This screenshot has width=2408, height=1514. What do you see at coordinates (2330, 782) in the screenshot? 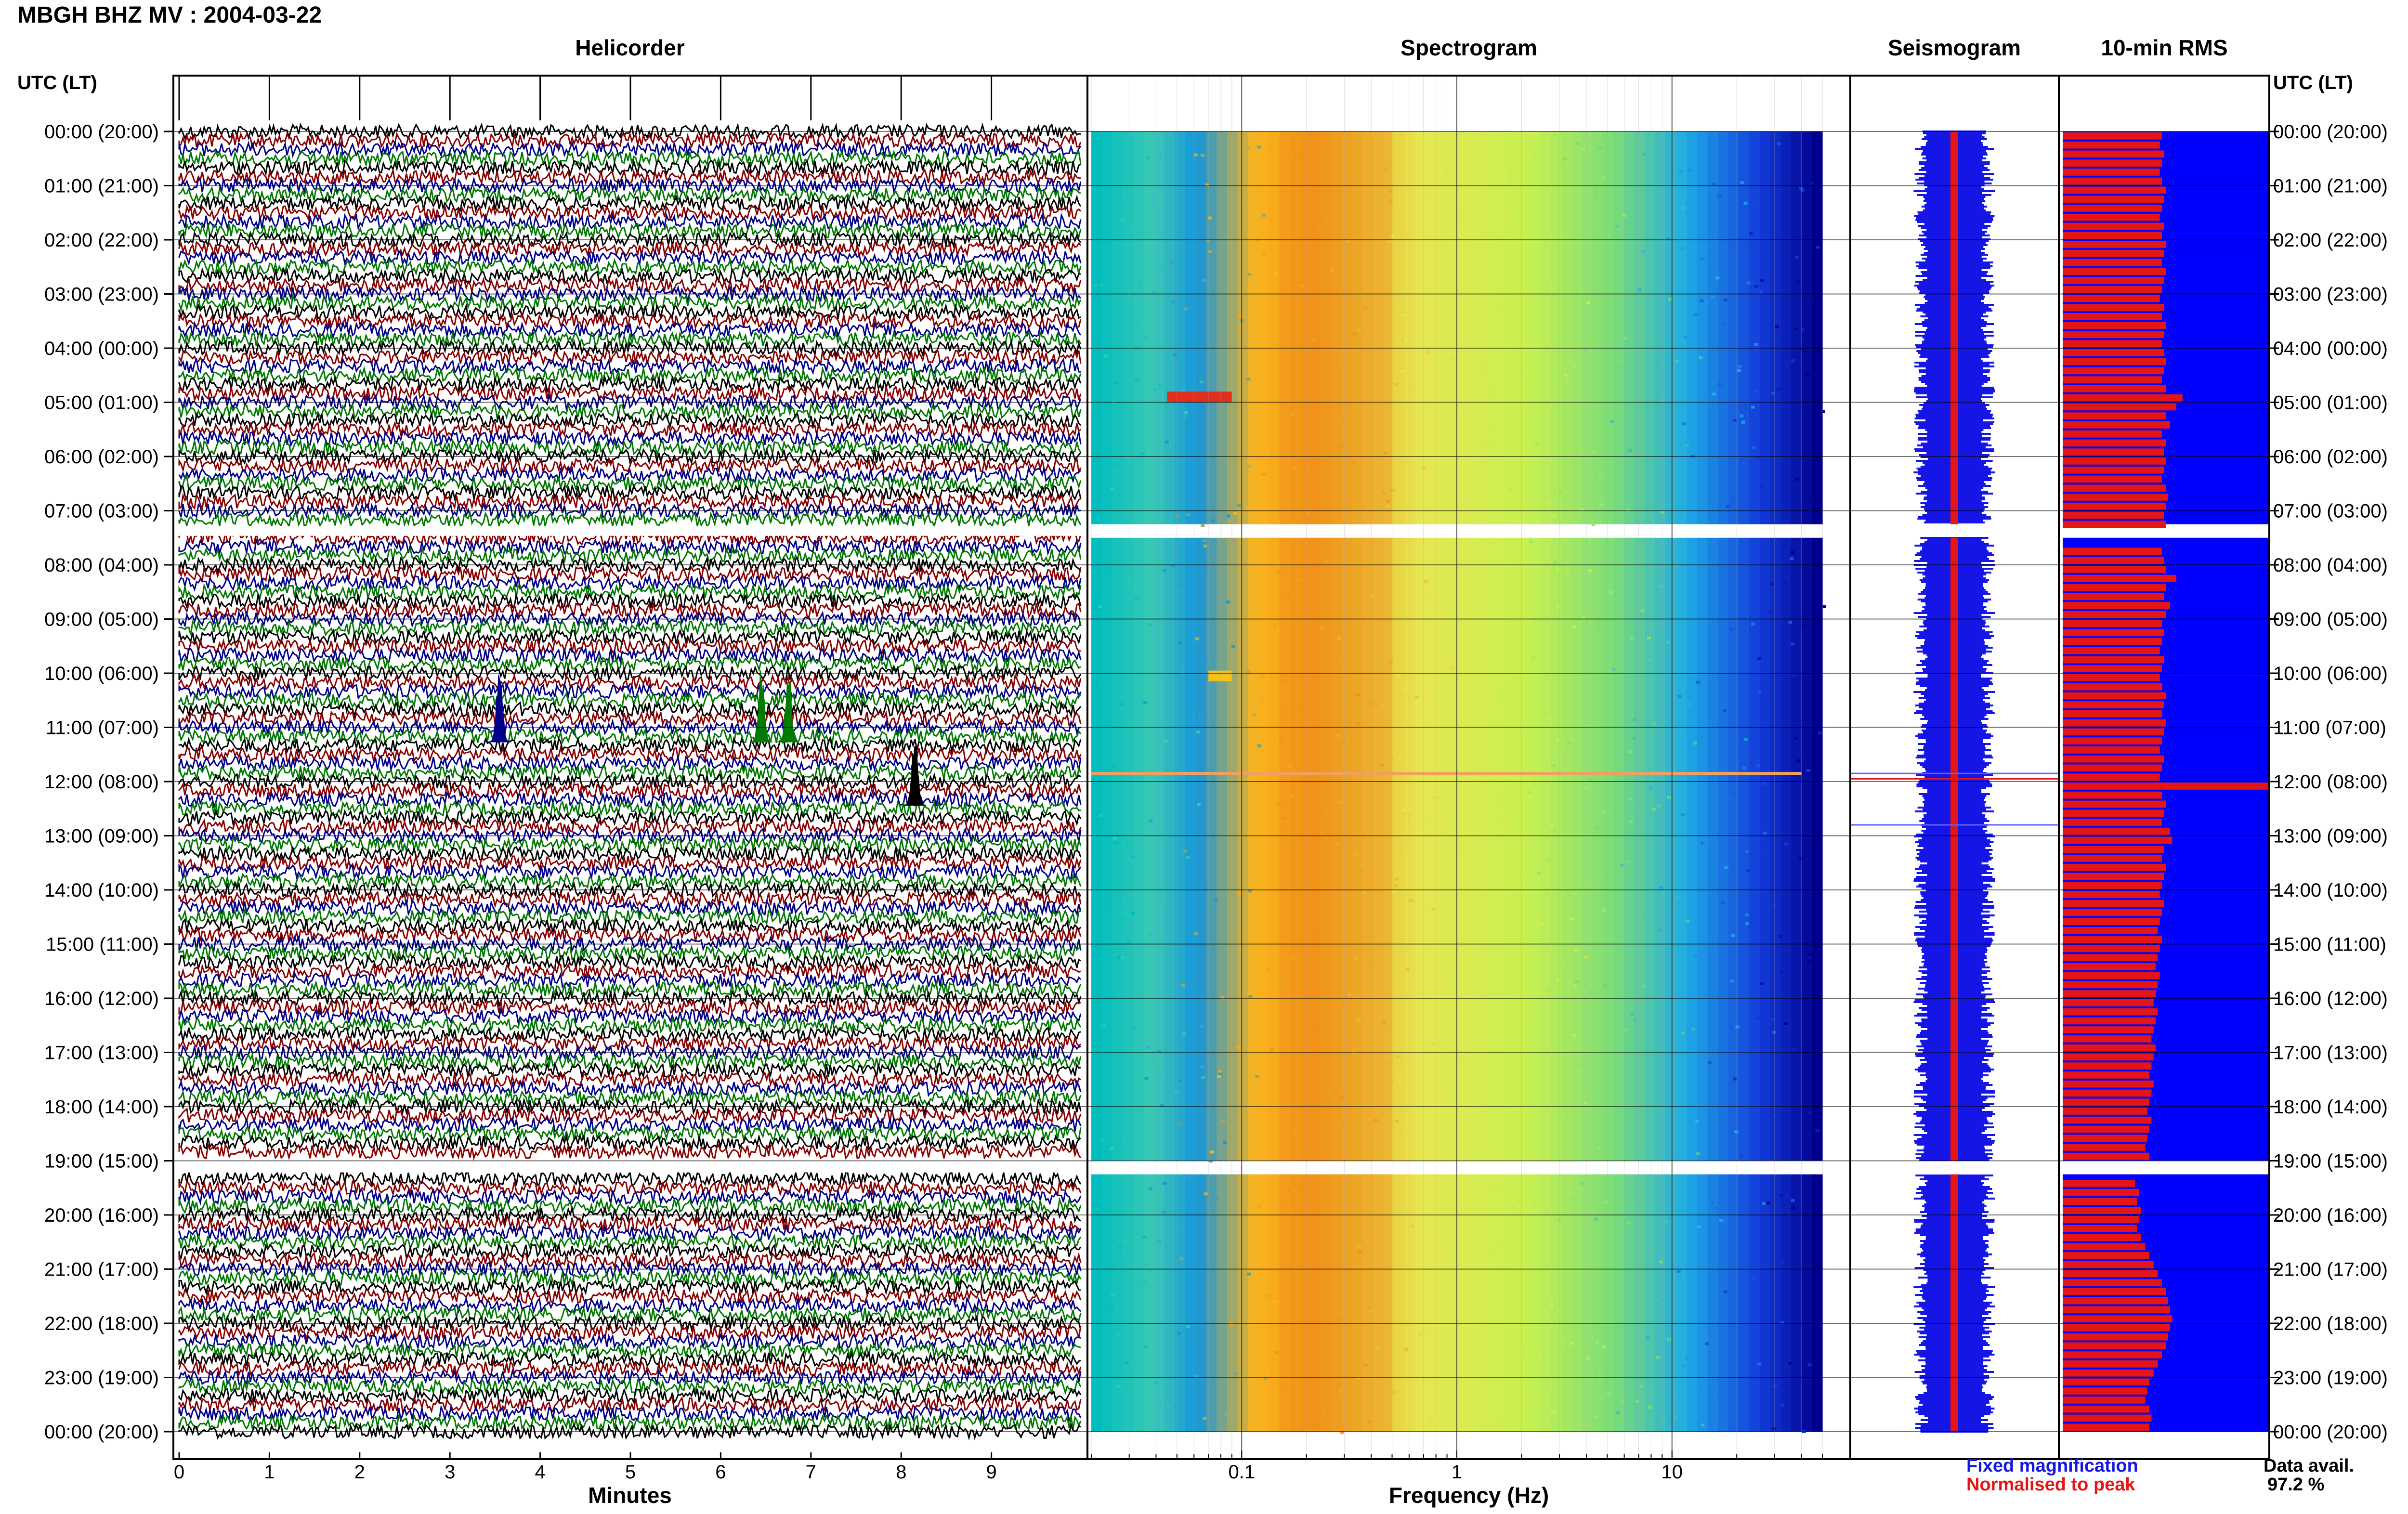
I see `time-label-right: 12:00 (08:00)` at bounding box center [2330, 782].